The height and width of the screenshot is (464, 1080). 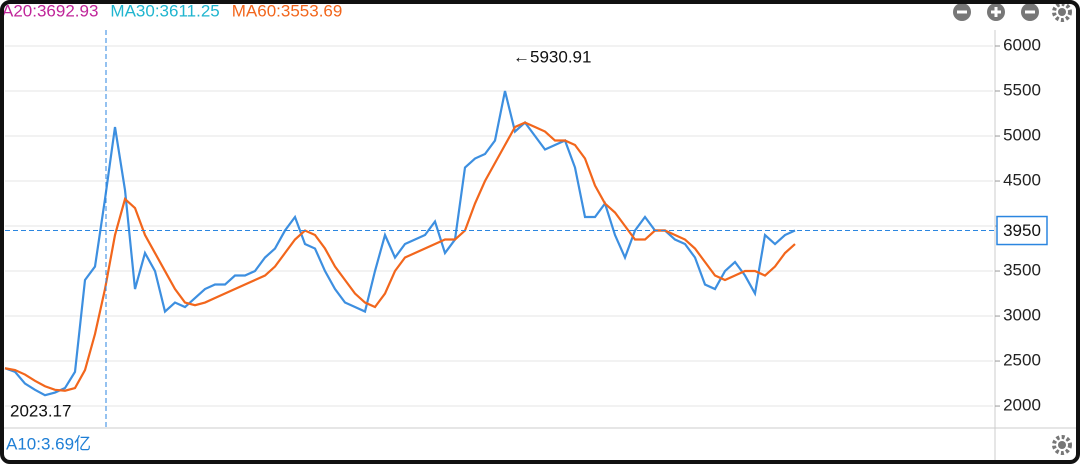 I want to click on y-tick-label: 2500, so click(x=1022, y=360).